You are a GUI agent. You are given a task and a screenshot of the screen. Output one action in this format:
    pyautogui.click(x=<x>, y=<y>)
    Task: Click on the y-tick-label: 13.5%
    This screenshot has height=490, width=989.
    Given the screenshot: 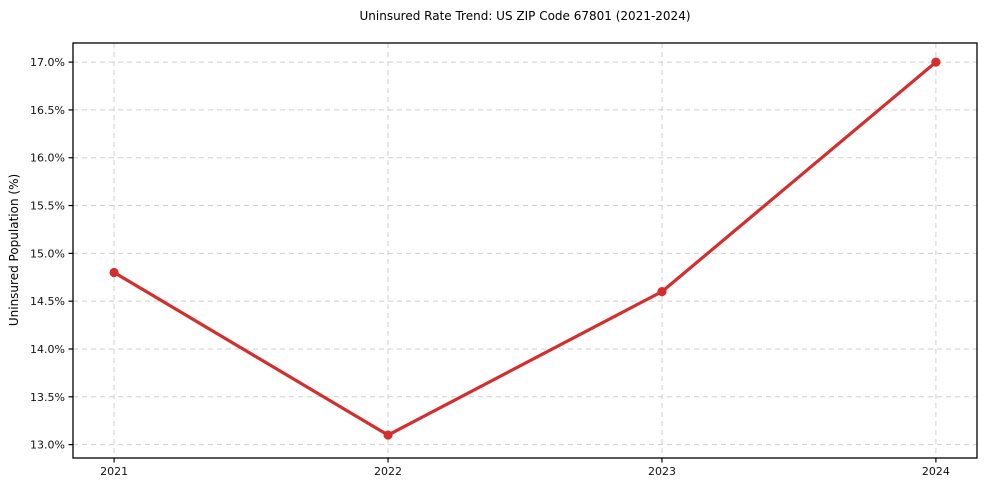 What is the action you would take?
    pyautogui.click(x=47, y=397)
    